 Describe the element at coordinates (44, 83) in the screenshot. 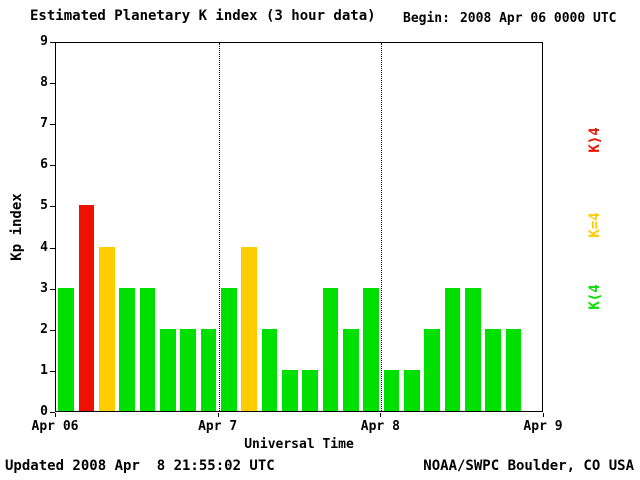

I see `y-tick-label: 8` at that location.